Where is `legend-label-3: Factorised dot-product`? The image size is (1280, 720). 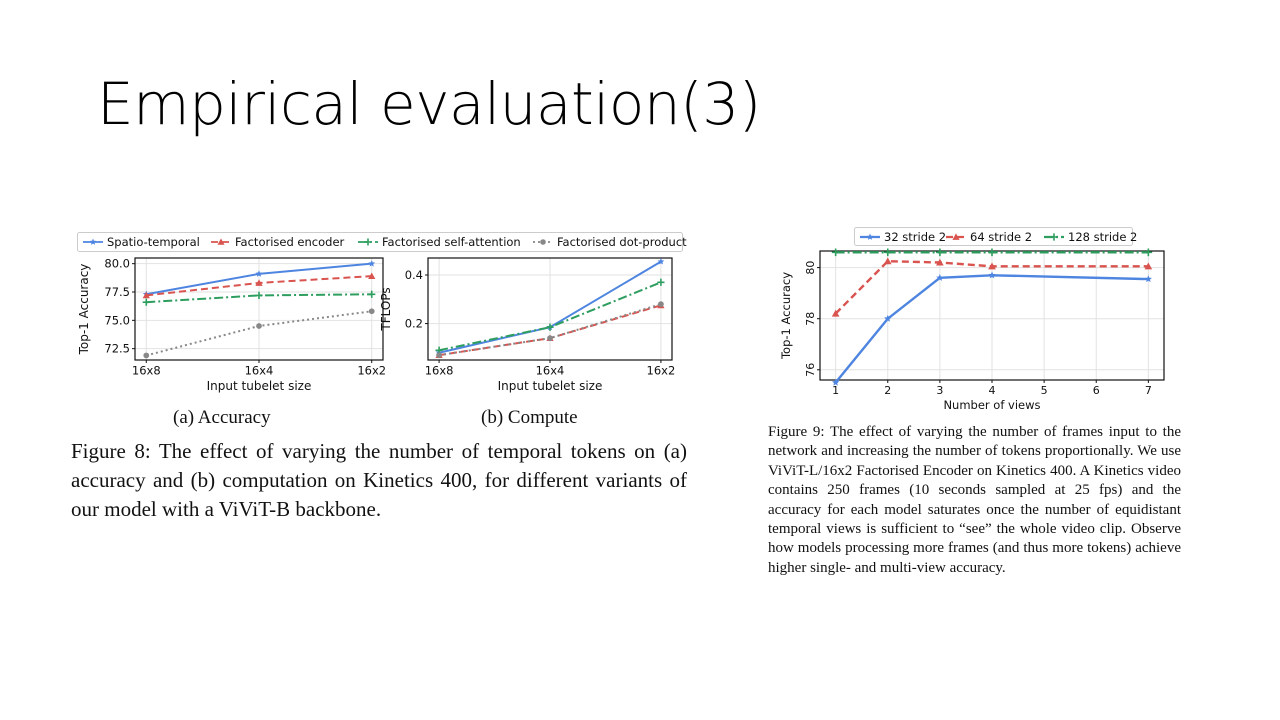
legend-label-3: Factorised dot-product is located at coordinates (622, 242).